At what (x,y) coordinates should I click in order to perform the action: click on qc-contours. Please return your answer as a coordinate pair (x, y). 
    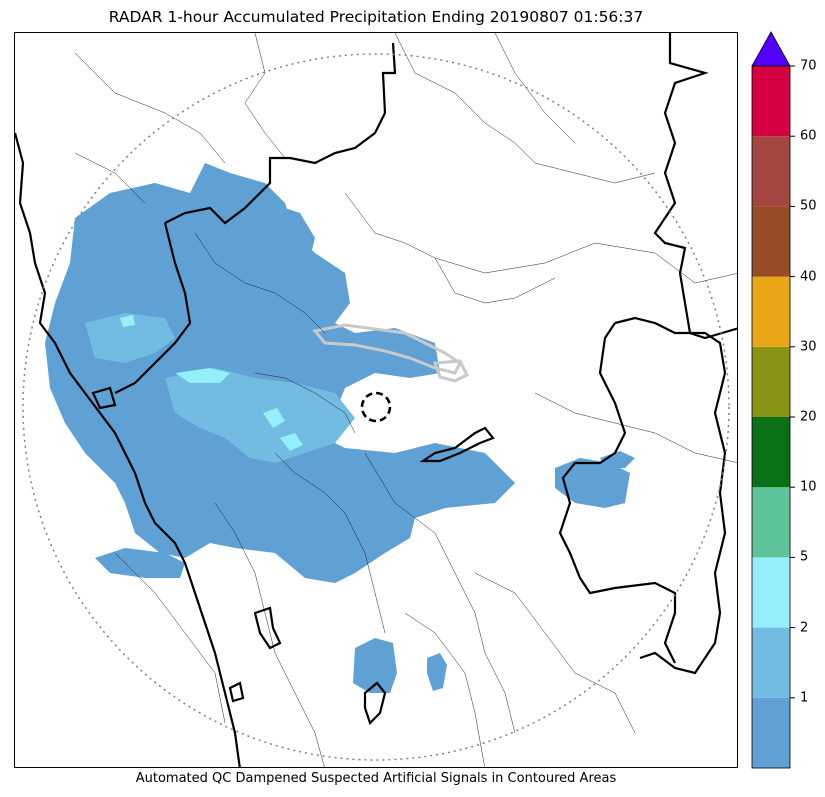
    Looking at the image, I should click on (391, 353).